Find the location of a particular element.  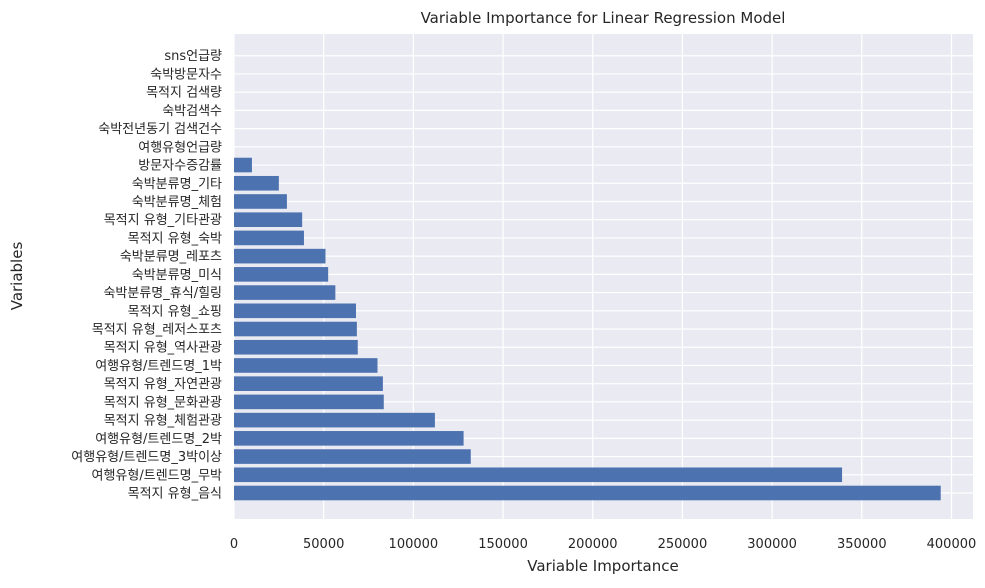

category-label: 여행유형/트렌드명_2박 is located at coordinates (158, 439).